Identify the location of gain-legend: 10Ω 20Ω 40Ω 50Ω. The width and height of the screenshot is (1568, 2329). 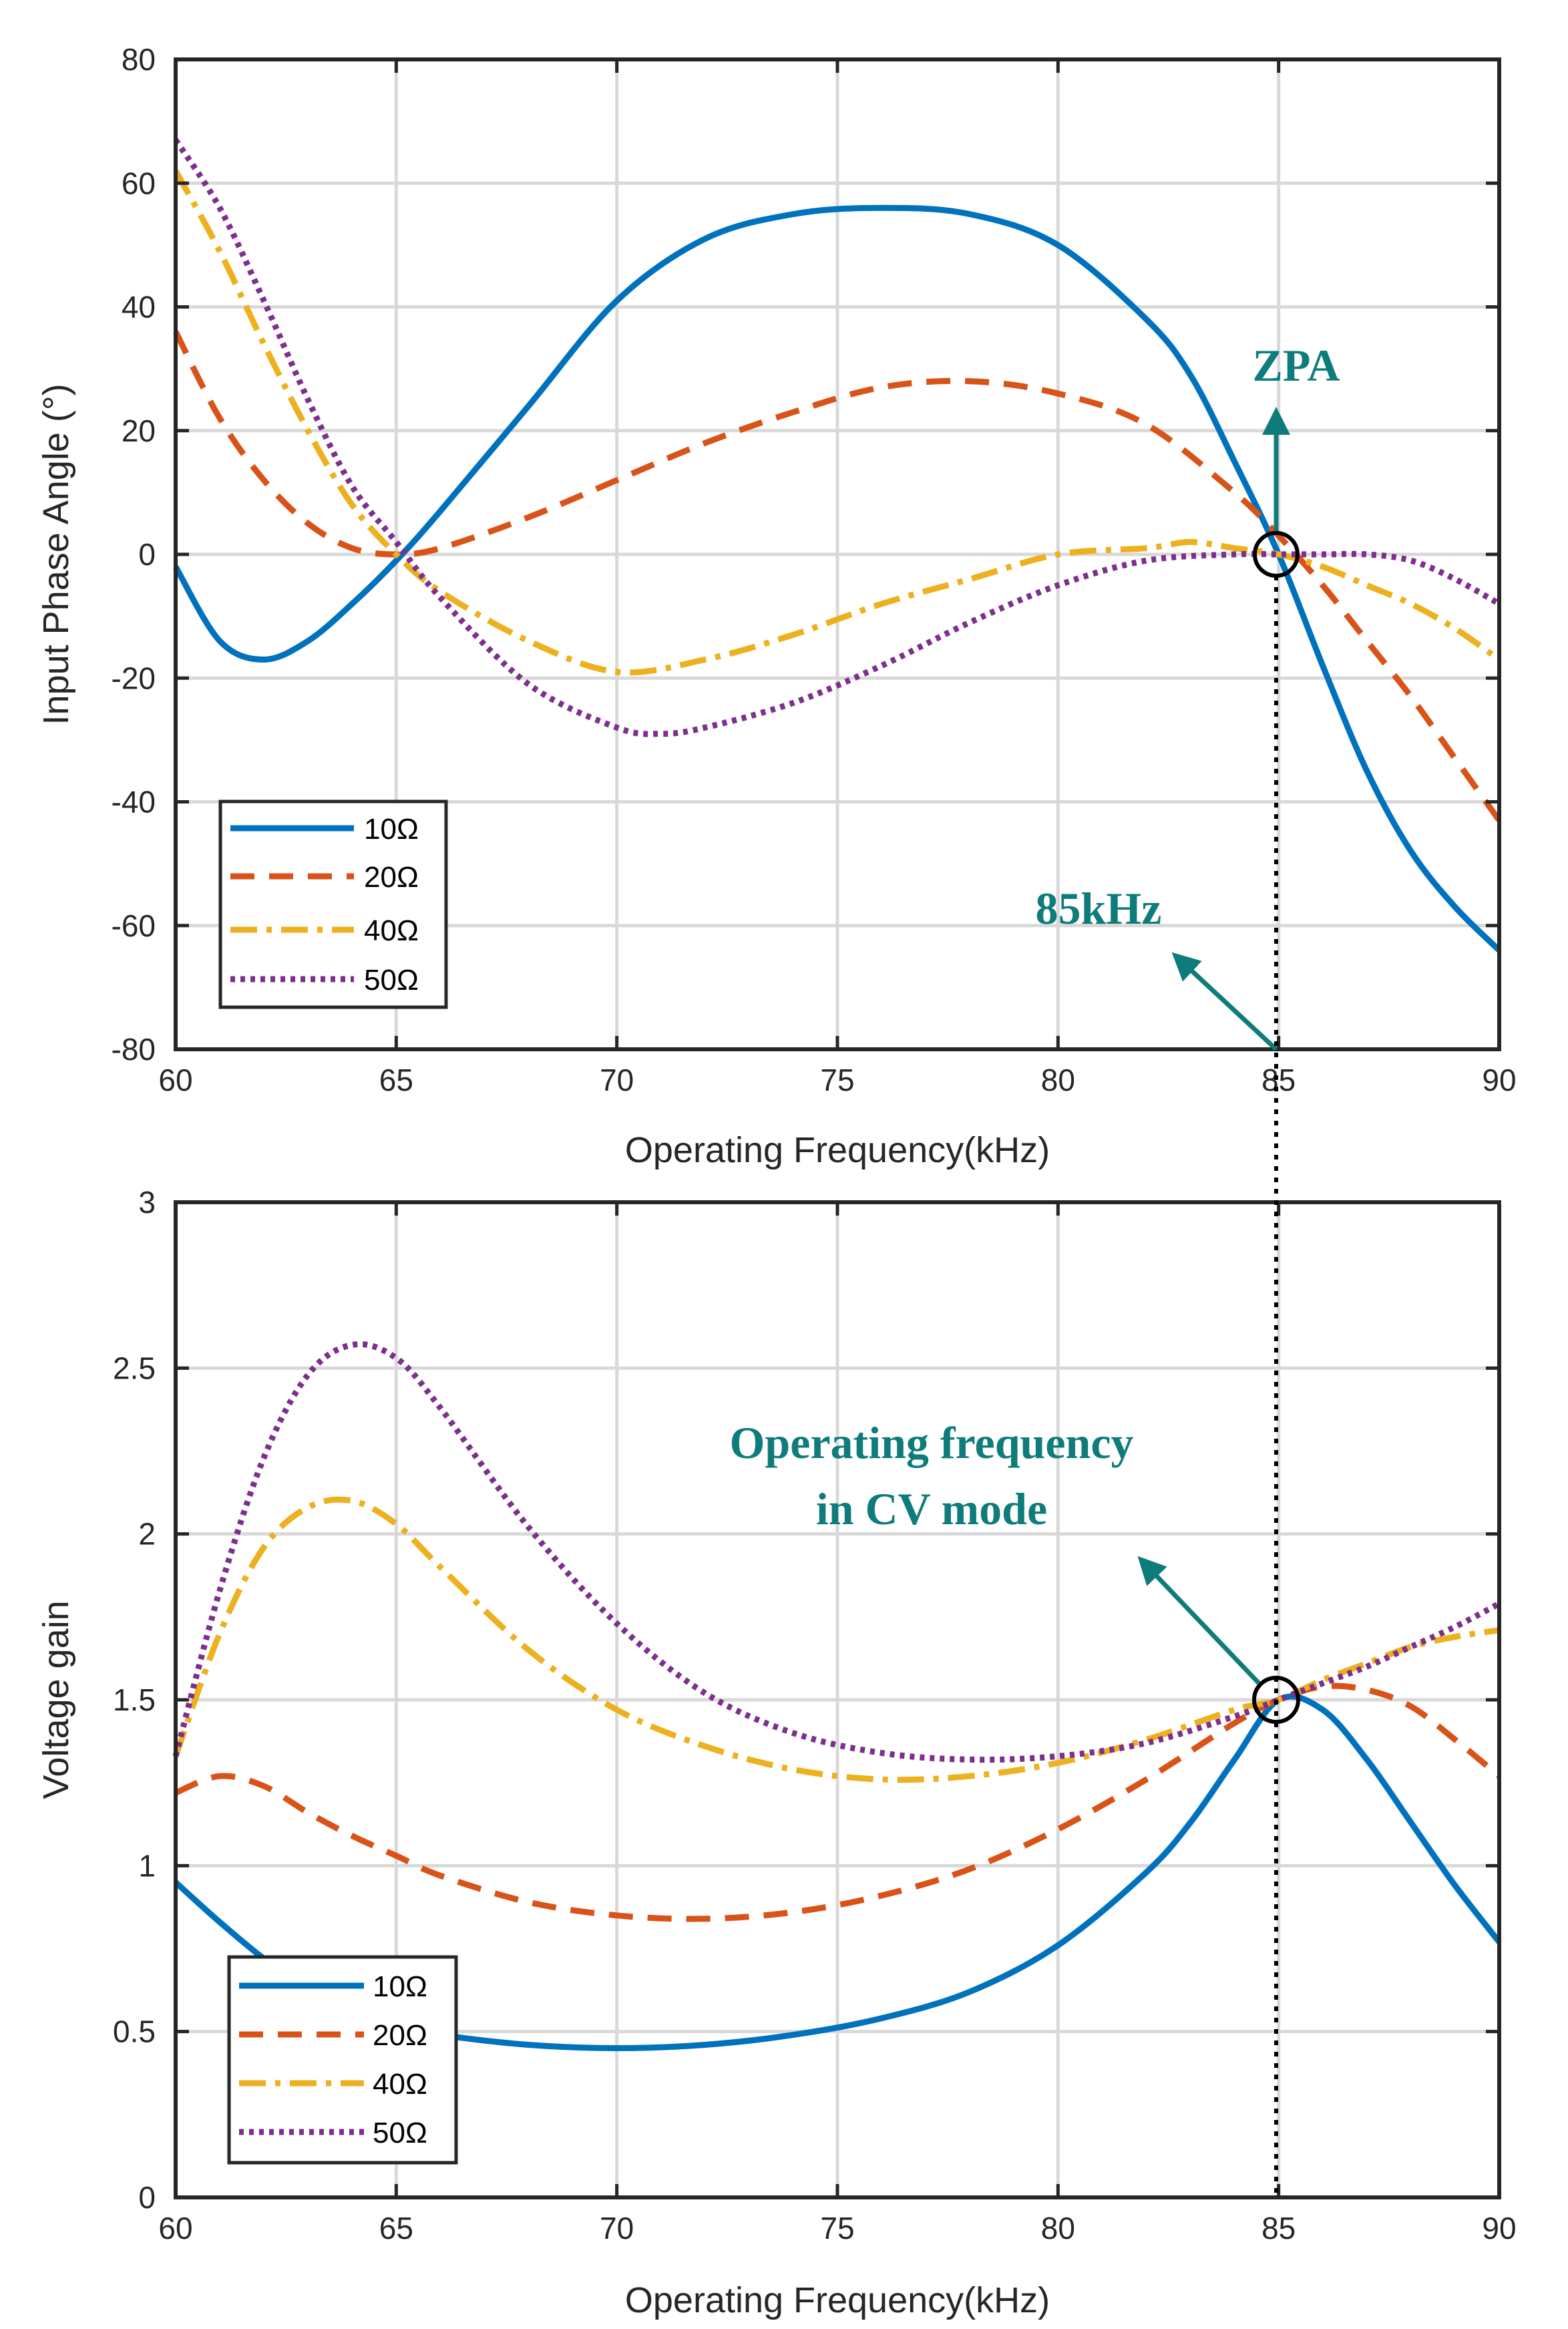
(342, 2060).